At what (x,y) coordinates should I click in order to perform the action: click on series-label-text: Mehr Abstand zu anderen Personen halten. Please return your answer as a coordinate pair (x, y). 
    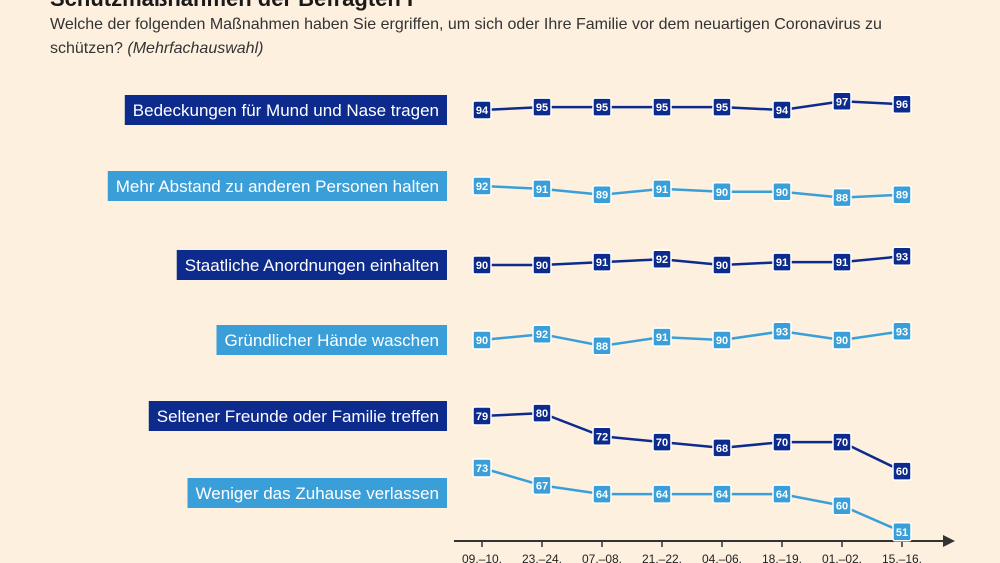
    Looking at the image, I should click on (277, 186).